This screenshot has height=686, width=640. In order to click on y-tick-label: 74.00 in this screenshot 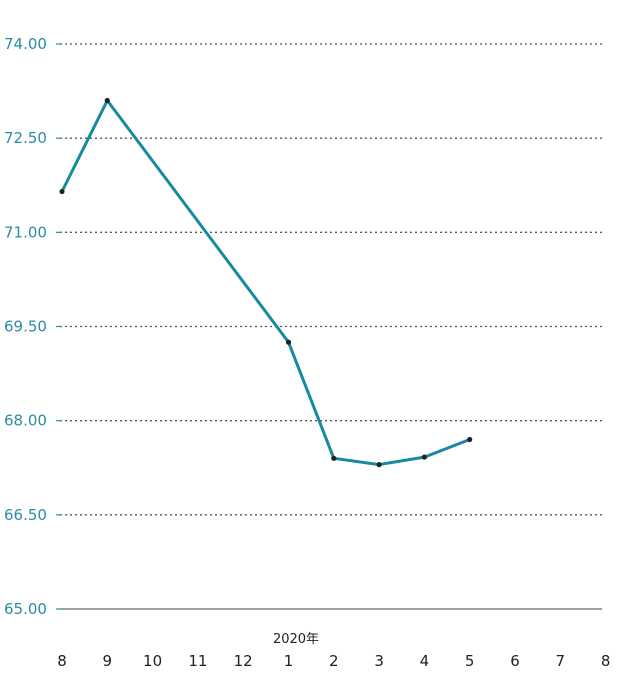, I will do `click(25, 44)`.